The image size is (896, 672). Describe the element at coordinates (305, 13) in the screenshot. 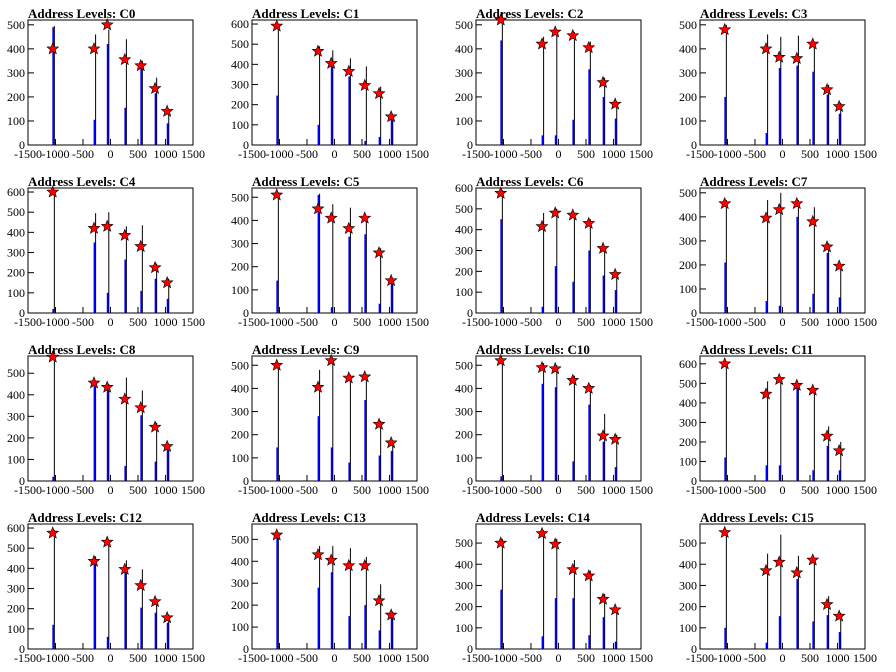

I see `panel-title: Address Levels: C1` at that location.